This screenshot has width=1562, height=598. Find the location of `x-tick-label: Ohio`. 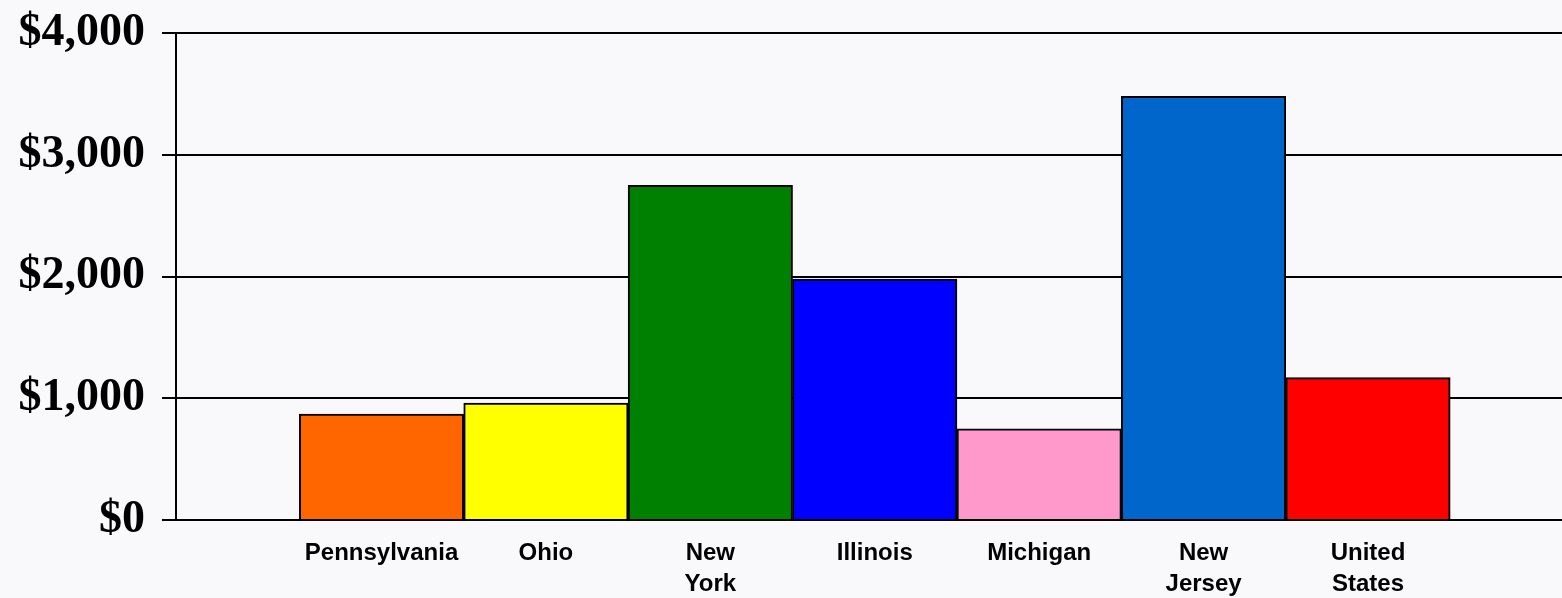

x-tick-label: Ohio is located at coordinates (546, 552).